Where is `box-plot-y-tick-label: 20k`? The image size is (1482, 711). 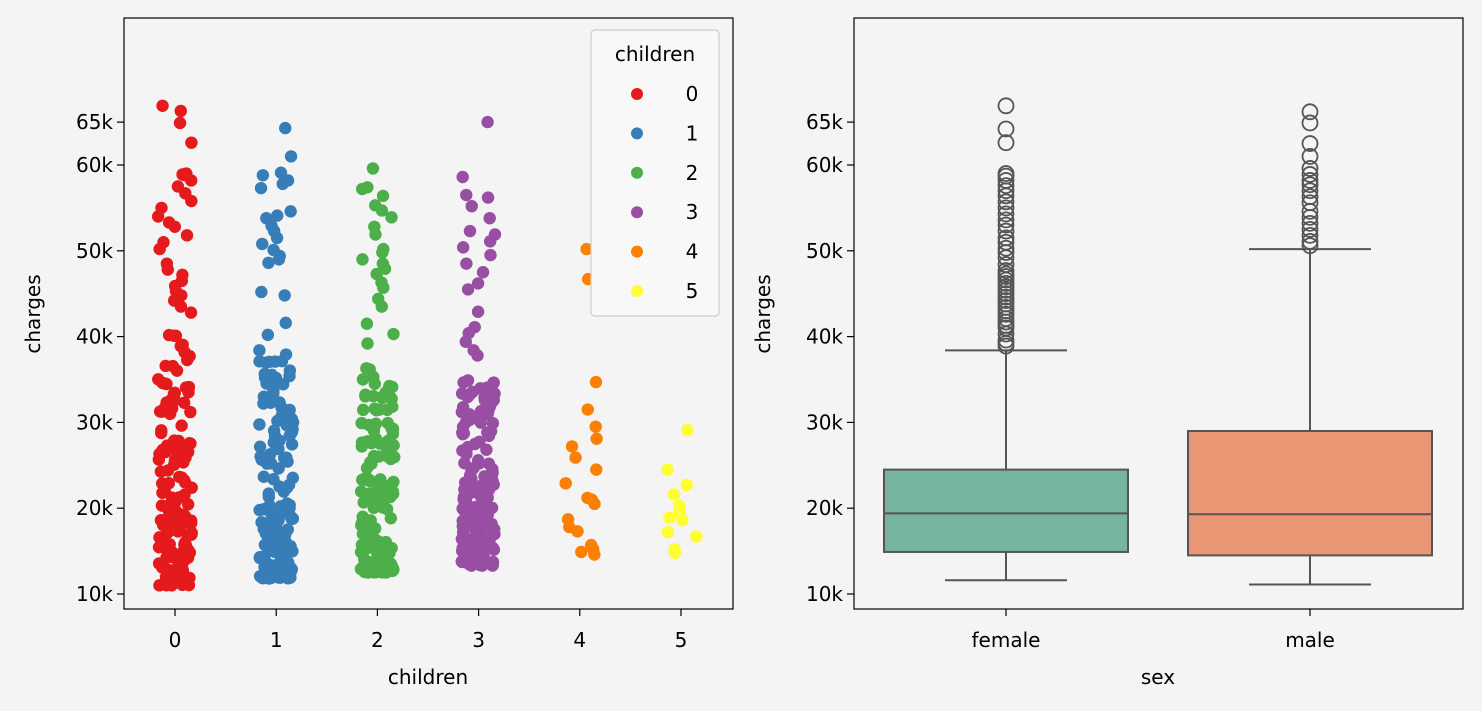
box-plot-y-tick-label: 20k is located at coordinates (824, 508).